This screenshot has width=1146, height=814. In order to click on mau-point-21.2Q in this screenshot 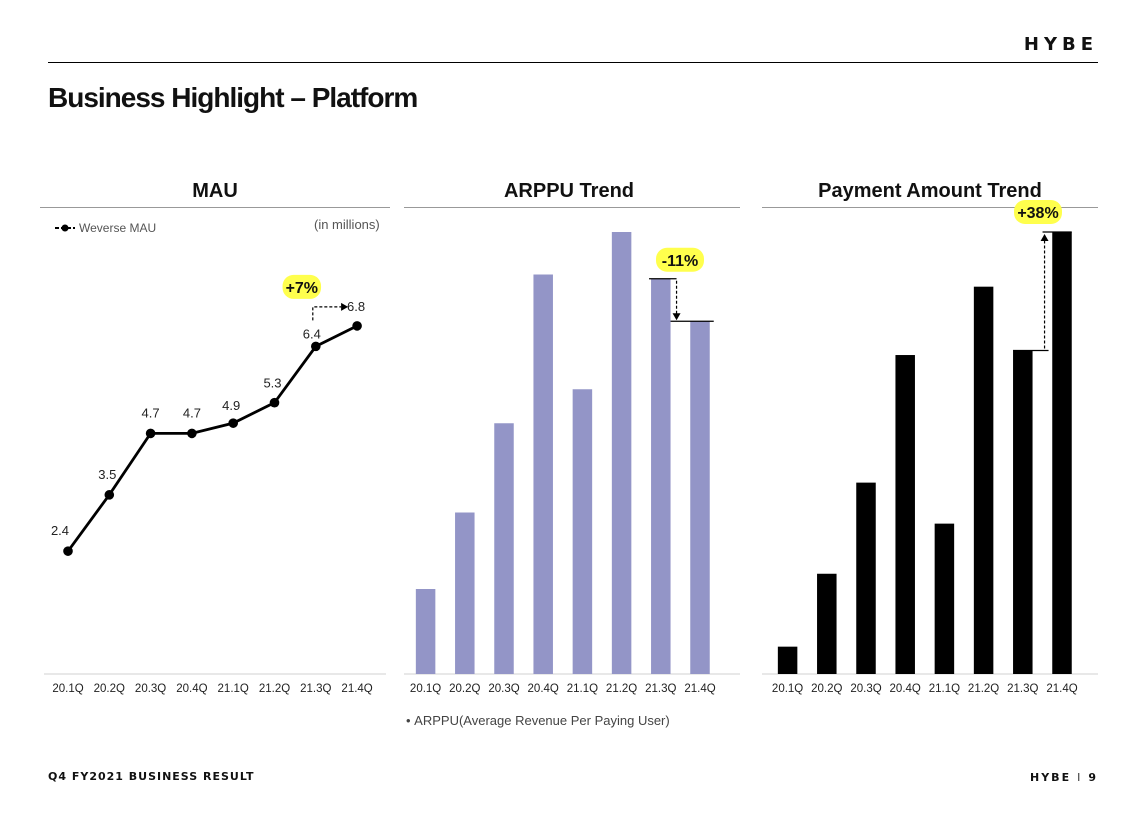, I will do `click(274, 402)`.